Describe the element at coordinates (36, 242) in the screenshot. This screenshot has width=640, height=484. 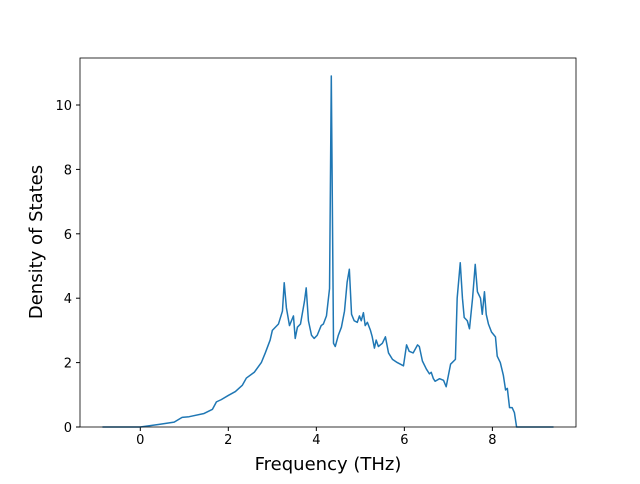
I see `y-axis-label: Density of States` at that location.